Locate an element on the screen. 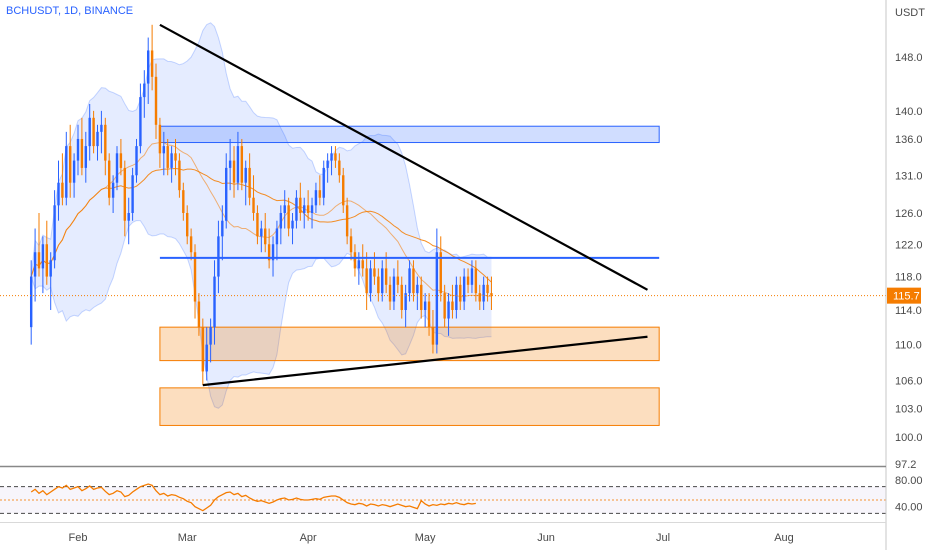 Image resolution: width=932 pixels, height=550 pixels. last-price-label: 115.7 is located at coordinates (906, 297).